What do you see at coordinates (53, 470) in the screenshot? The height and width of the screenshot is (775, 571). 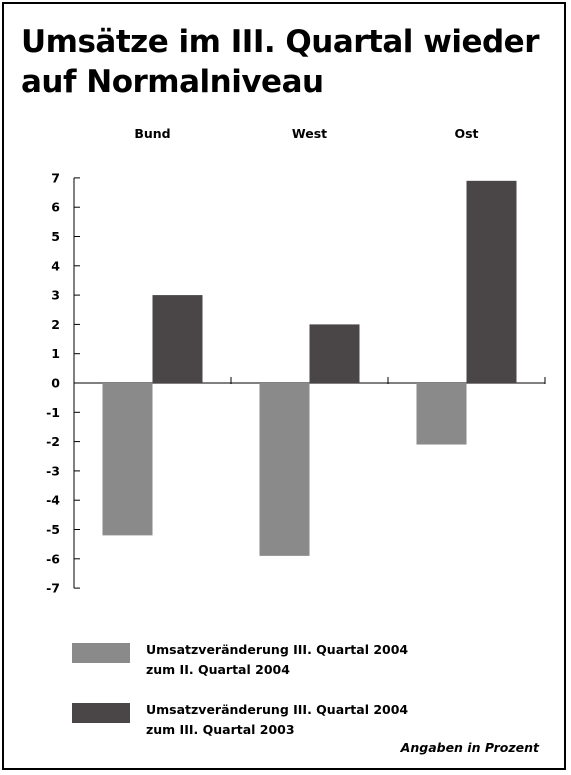 I see `y-tick-label: -3` at bounding box center [53, 470].